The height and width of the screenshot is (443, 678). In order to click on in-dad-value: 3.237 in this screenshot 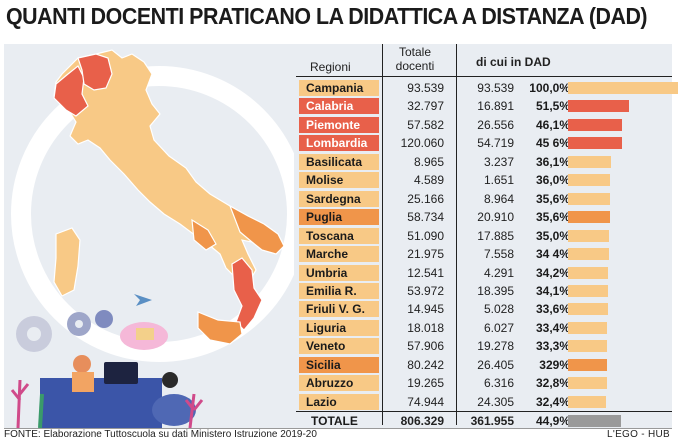, I will do `click(498, 161)`.